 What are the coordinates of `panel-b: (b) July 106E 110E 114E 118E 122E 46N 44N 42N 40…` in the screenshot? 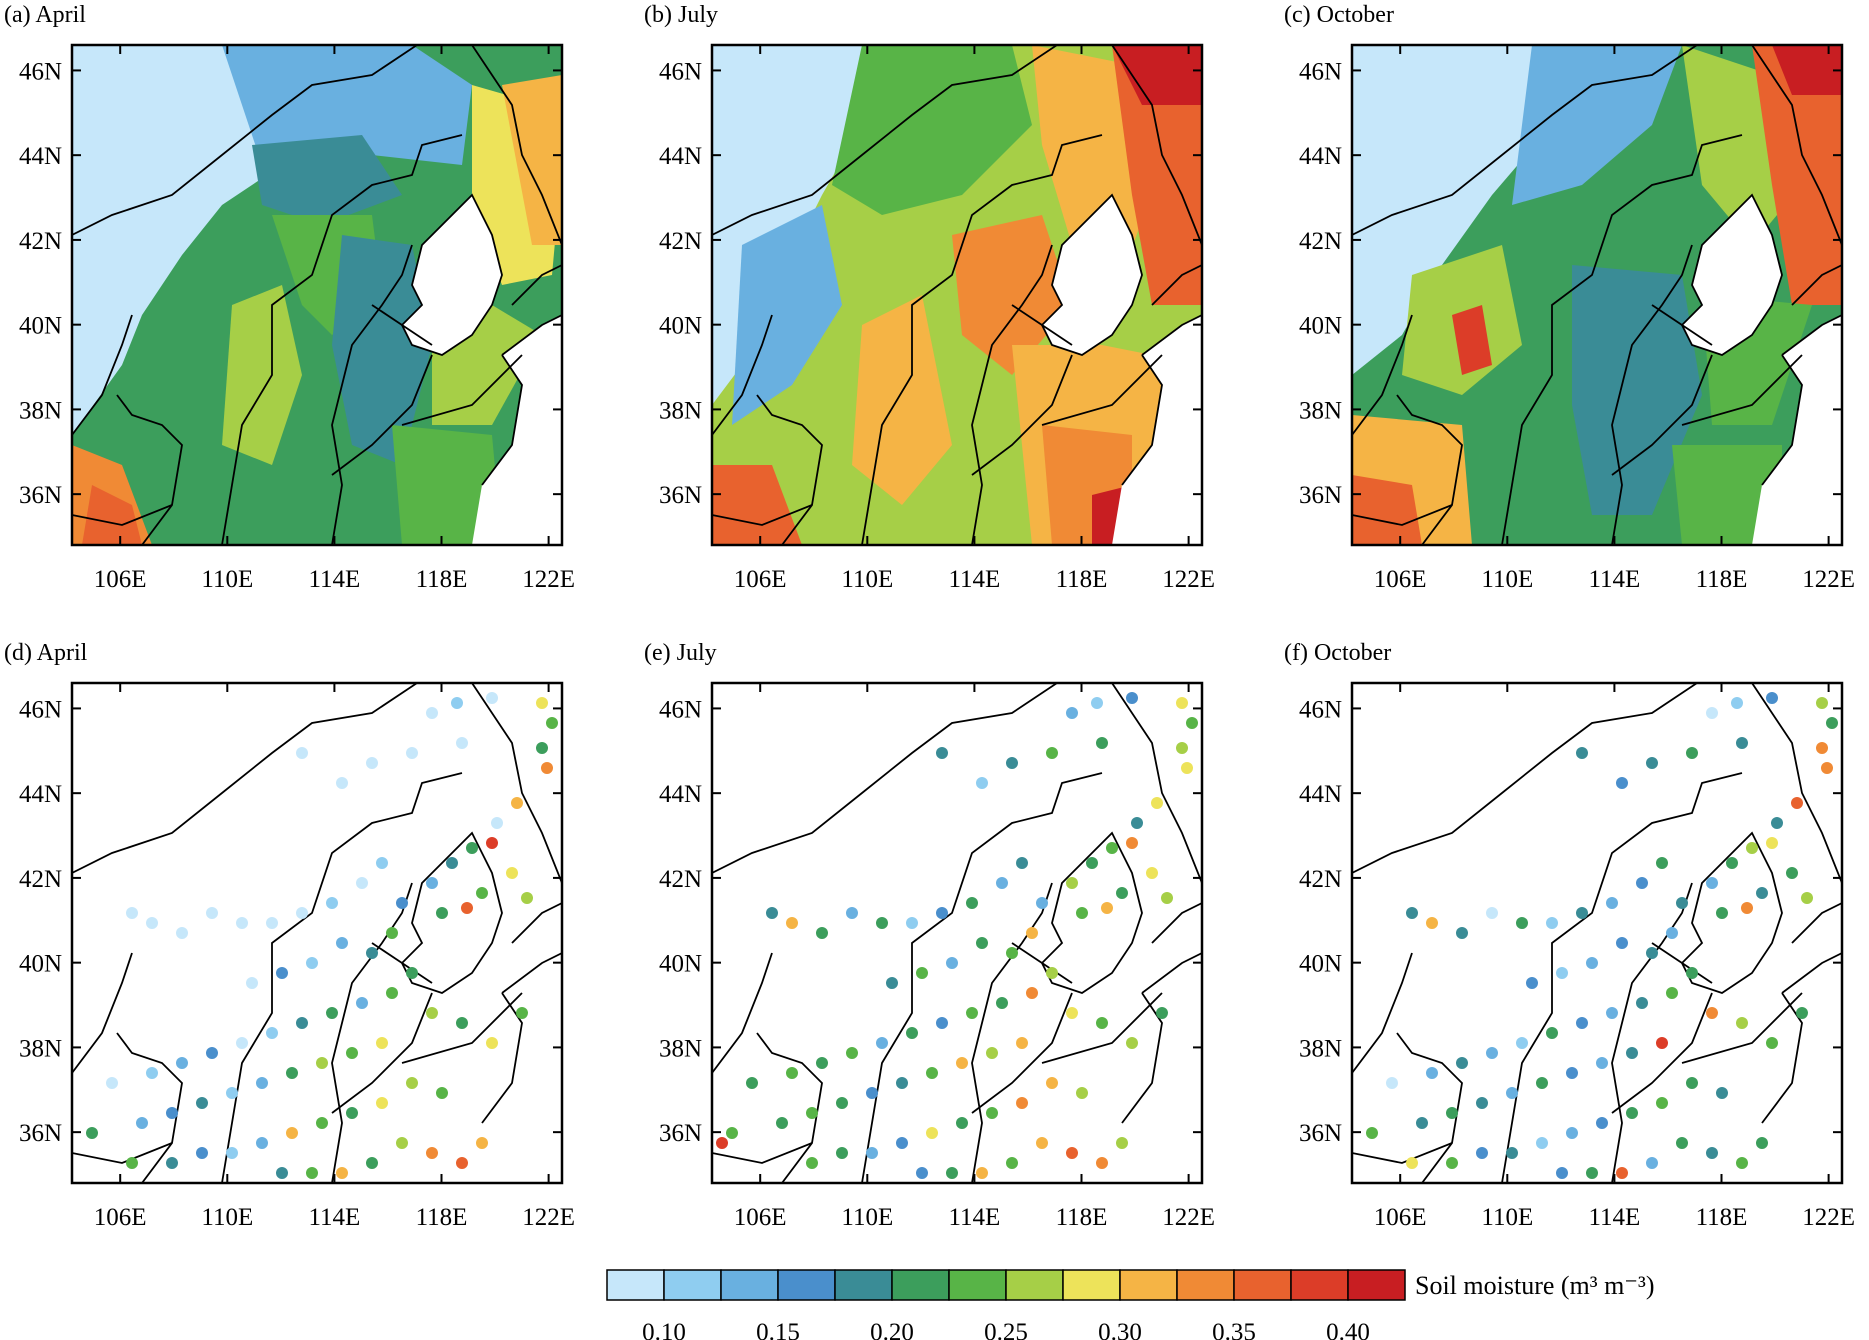 It's located at (929, 297).